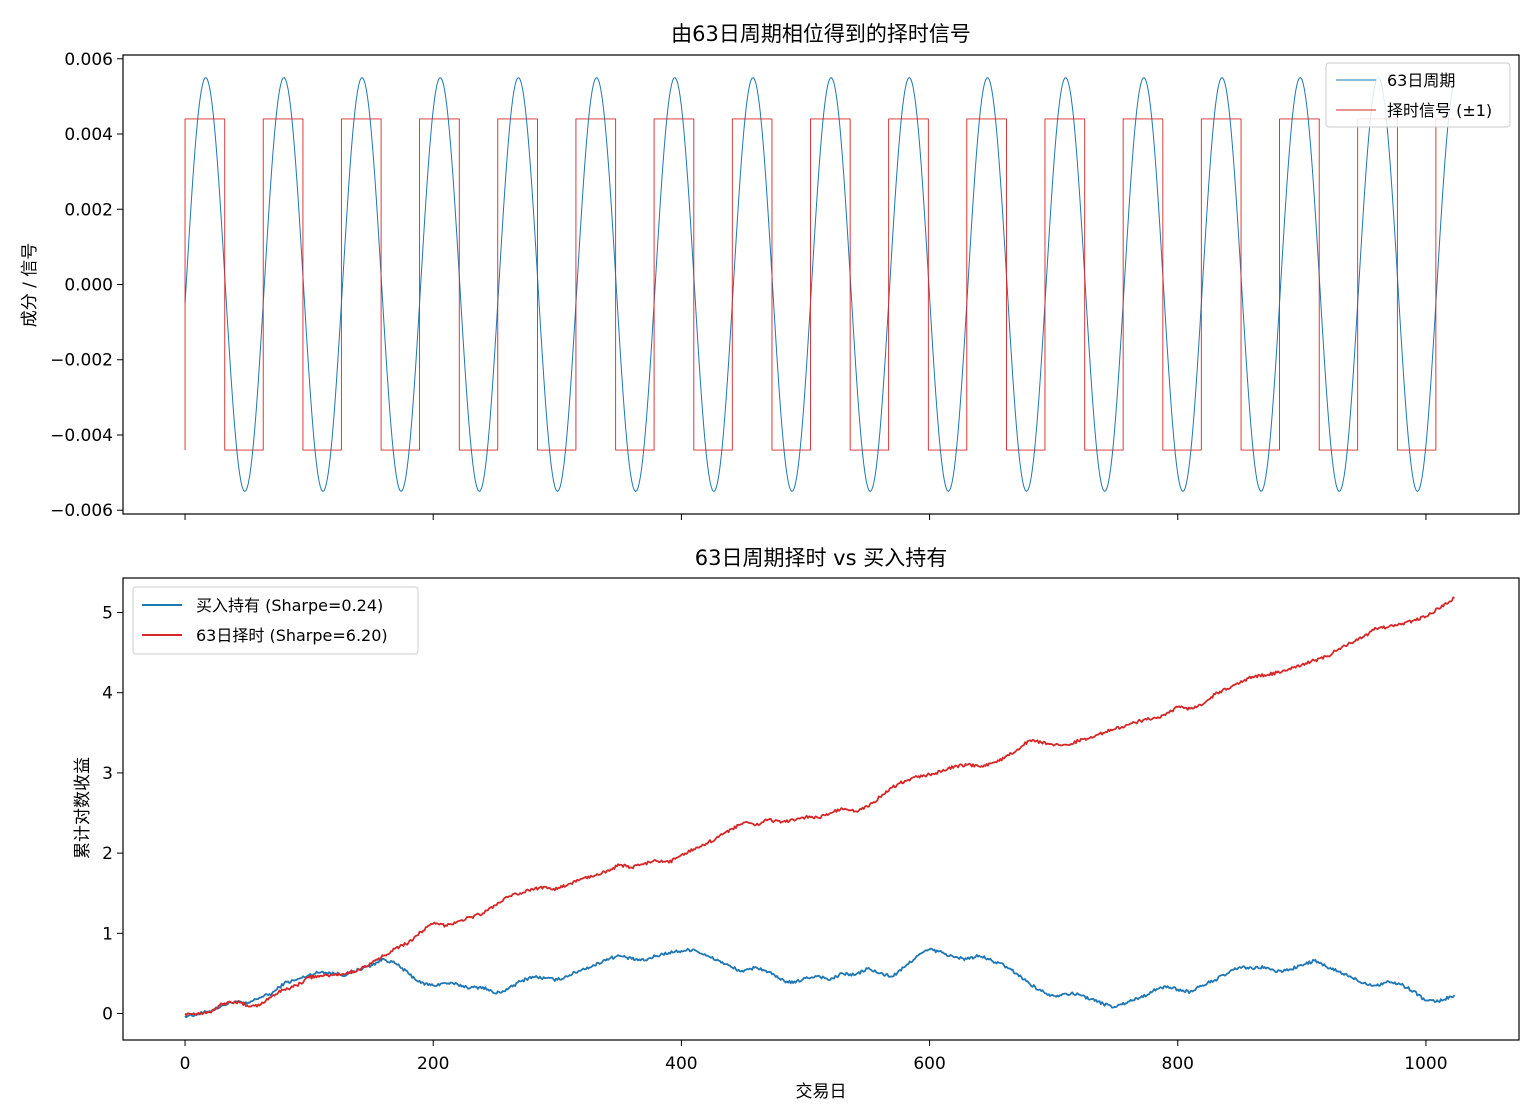 This screenshot has height=1120, width=1540. I want to click on y-tick-label: 1, so click(107, 934).